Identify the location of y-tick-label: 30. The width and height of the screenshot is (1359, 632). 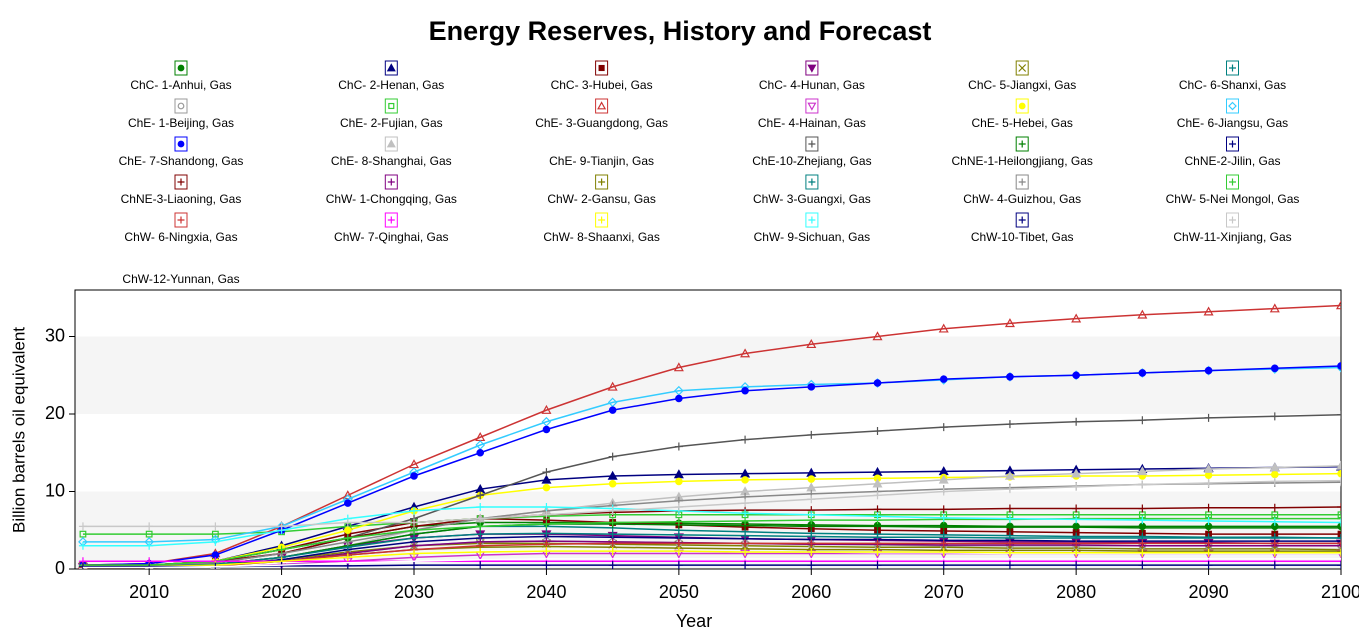
(55, 335).